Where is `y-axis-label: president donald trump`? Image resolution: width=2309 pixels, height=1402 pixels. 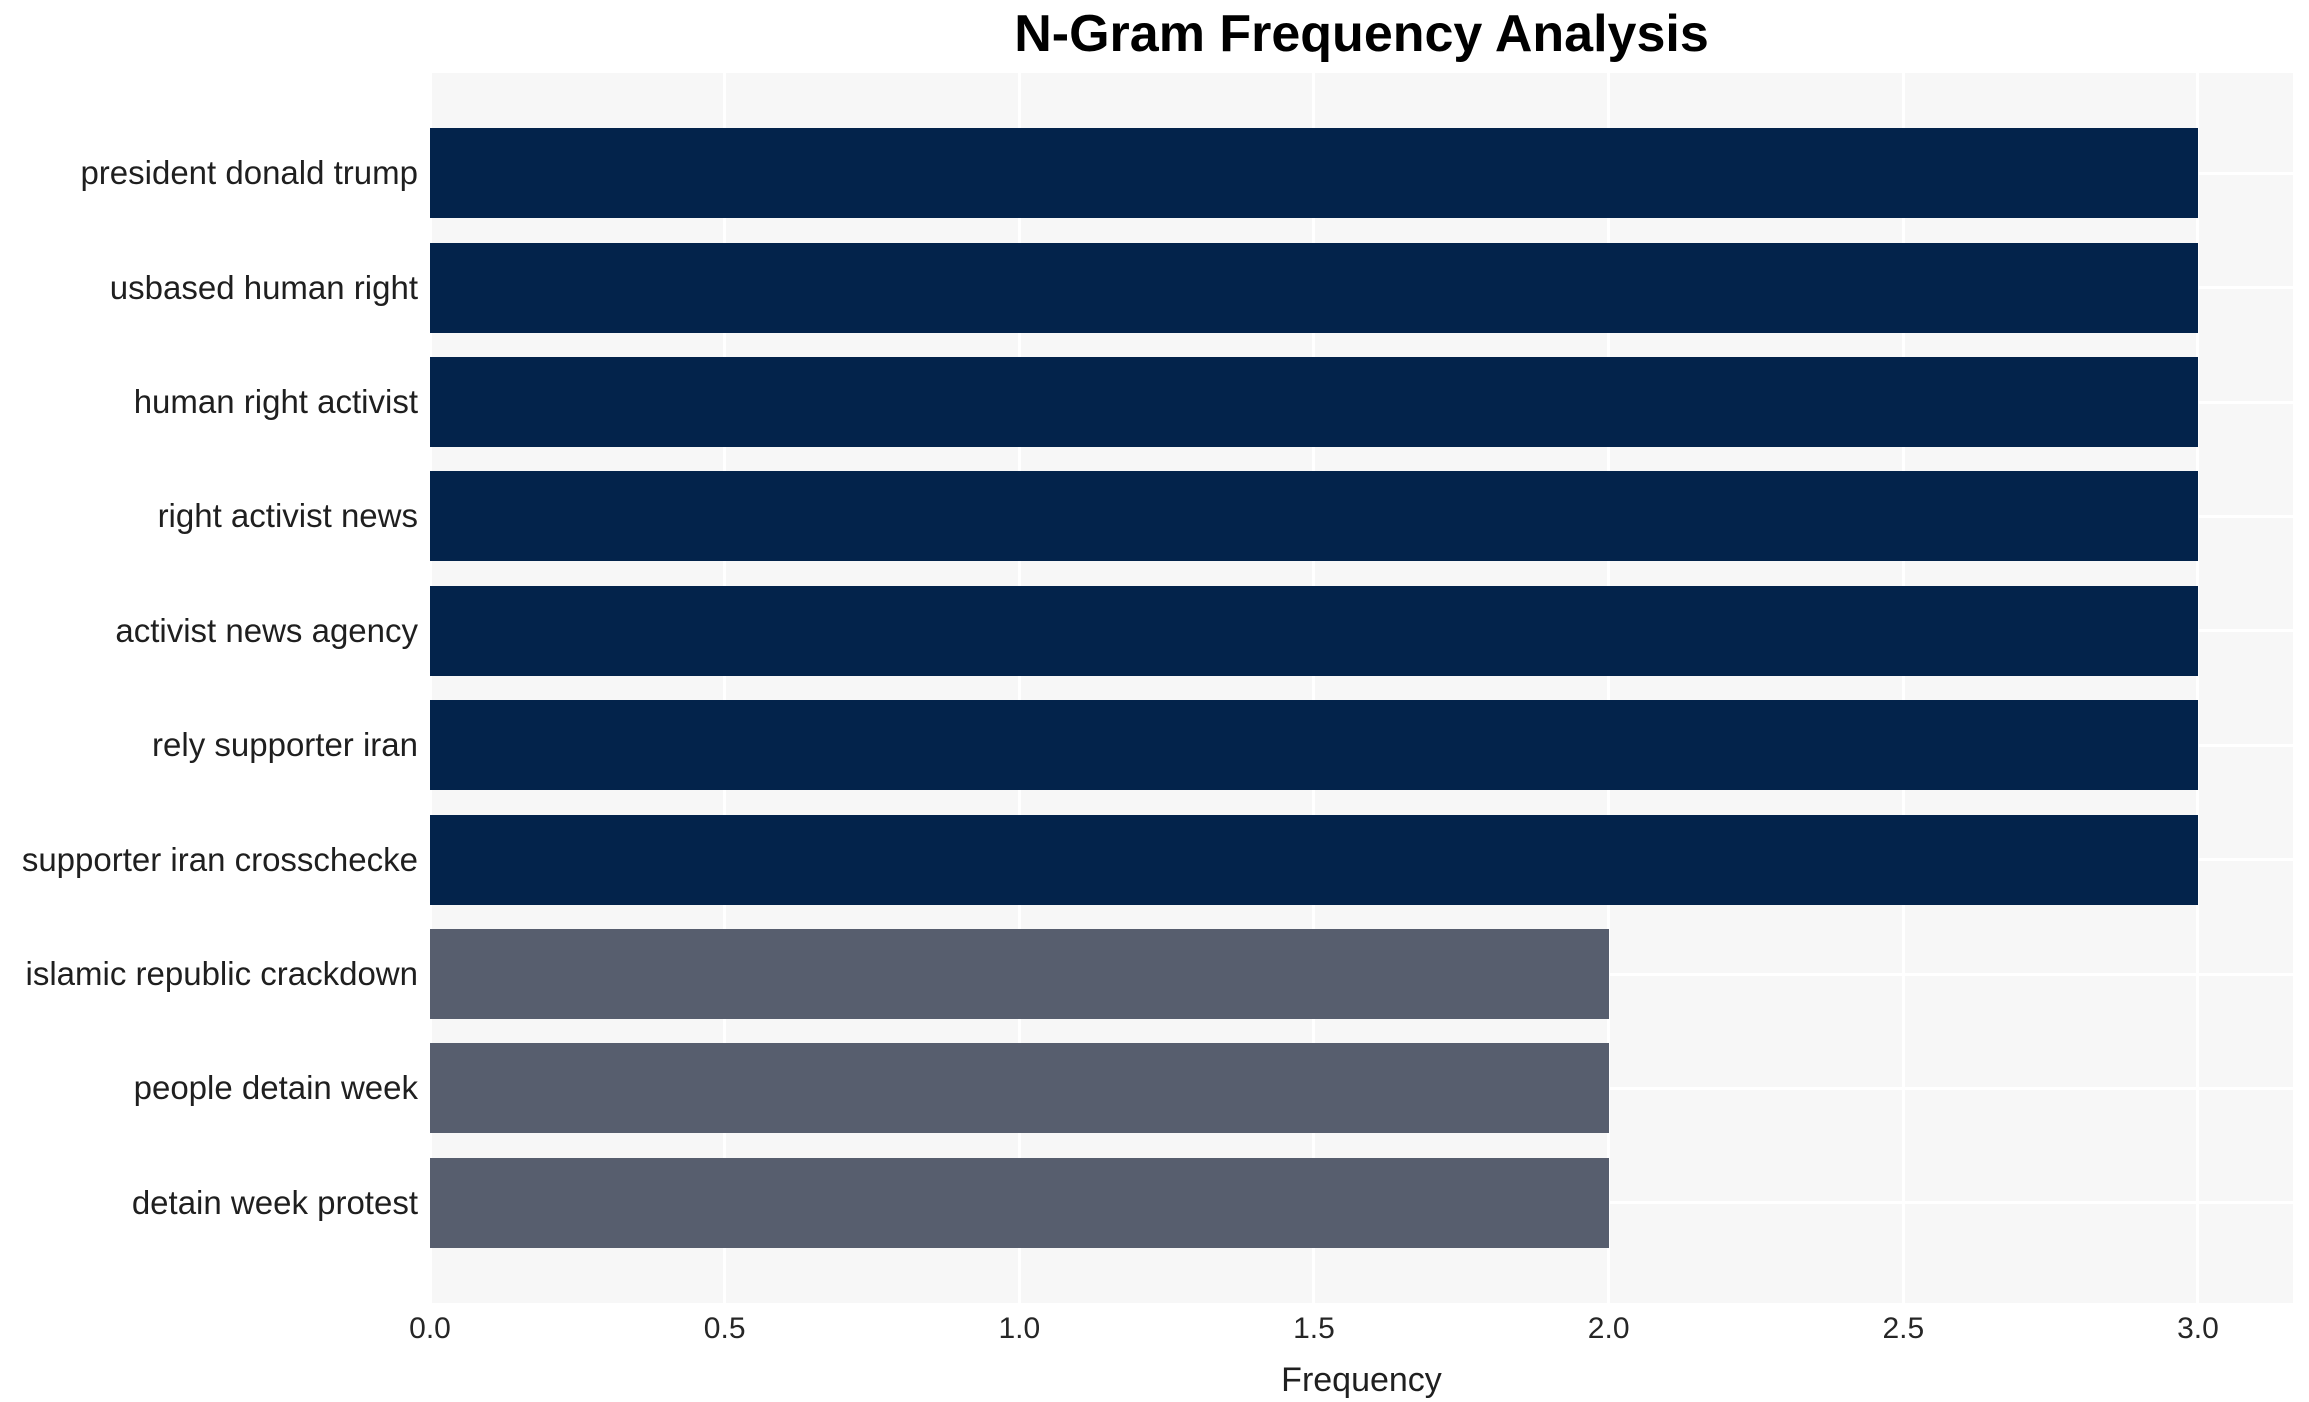
y-axis-label: president donald trump is located at coordinates (249, 173).